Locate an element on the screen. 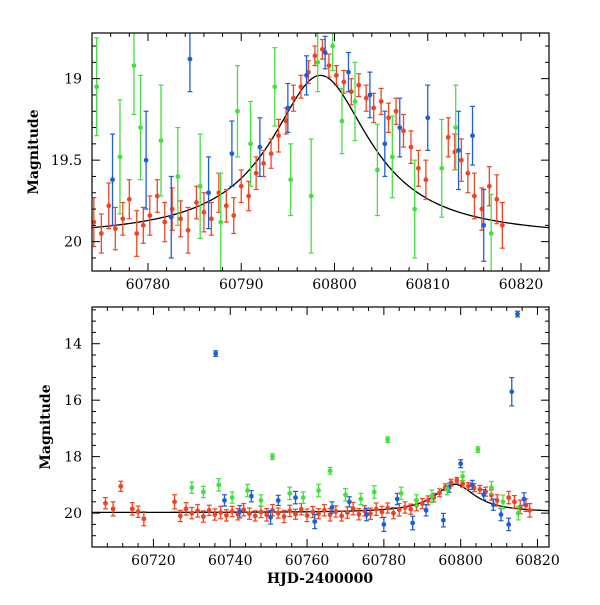  x-tick-label: 60810 is located at coordinates (427, 285).